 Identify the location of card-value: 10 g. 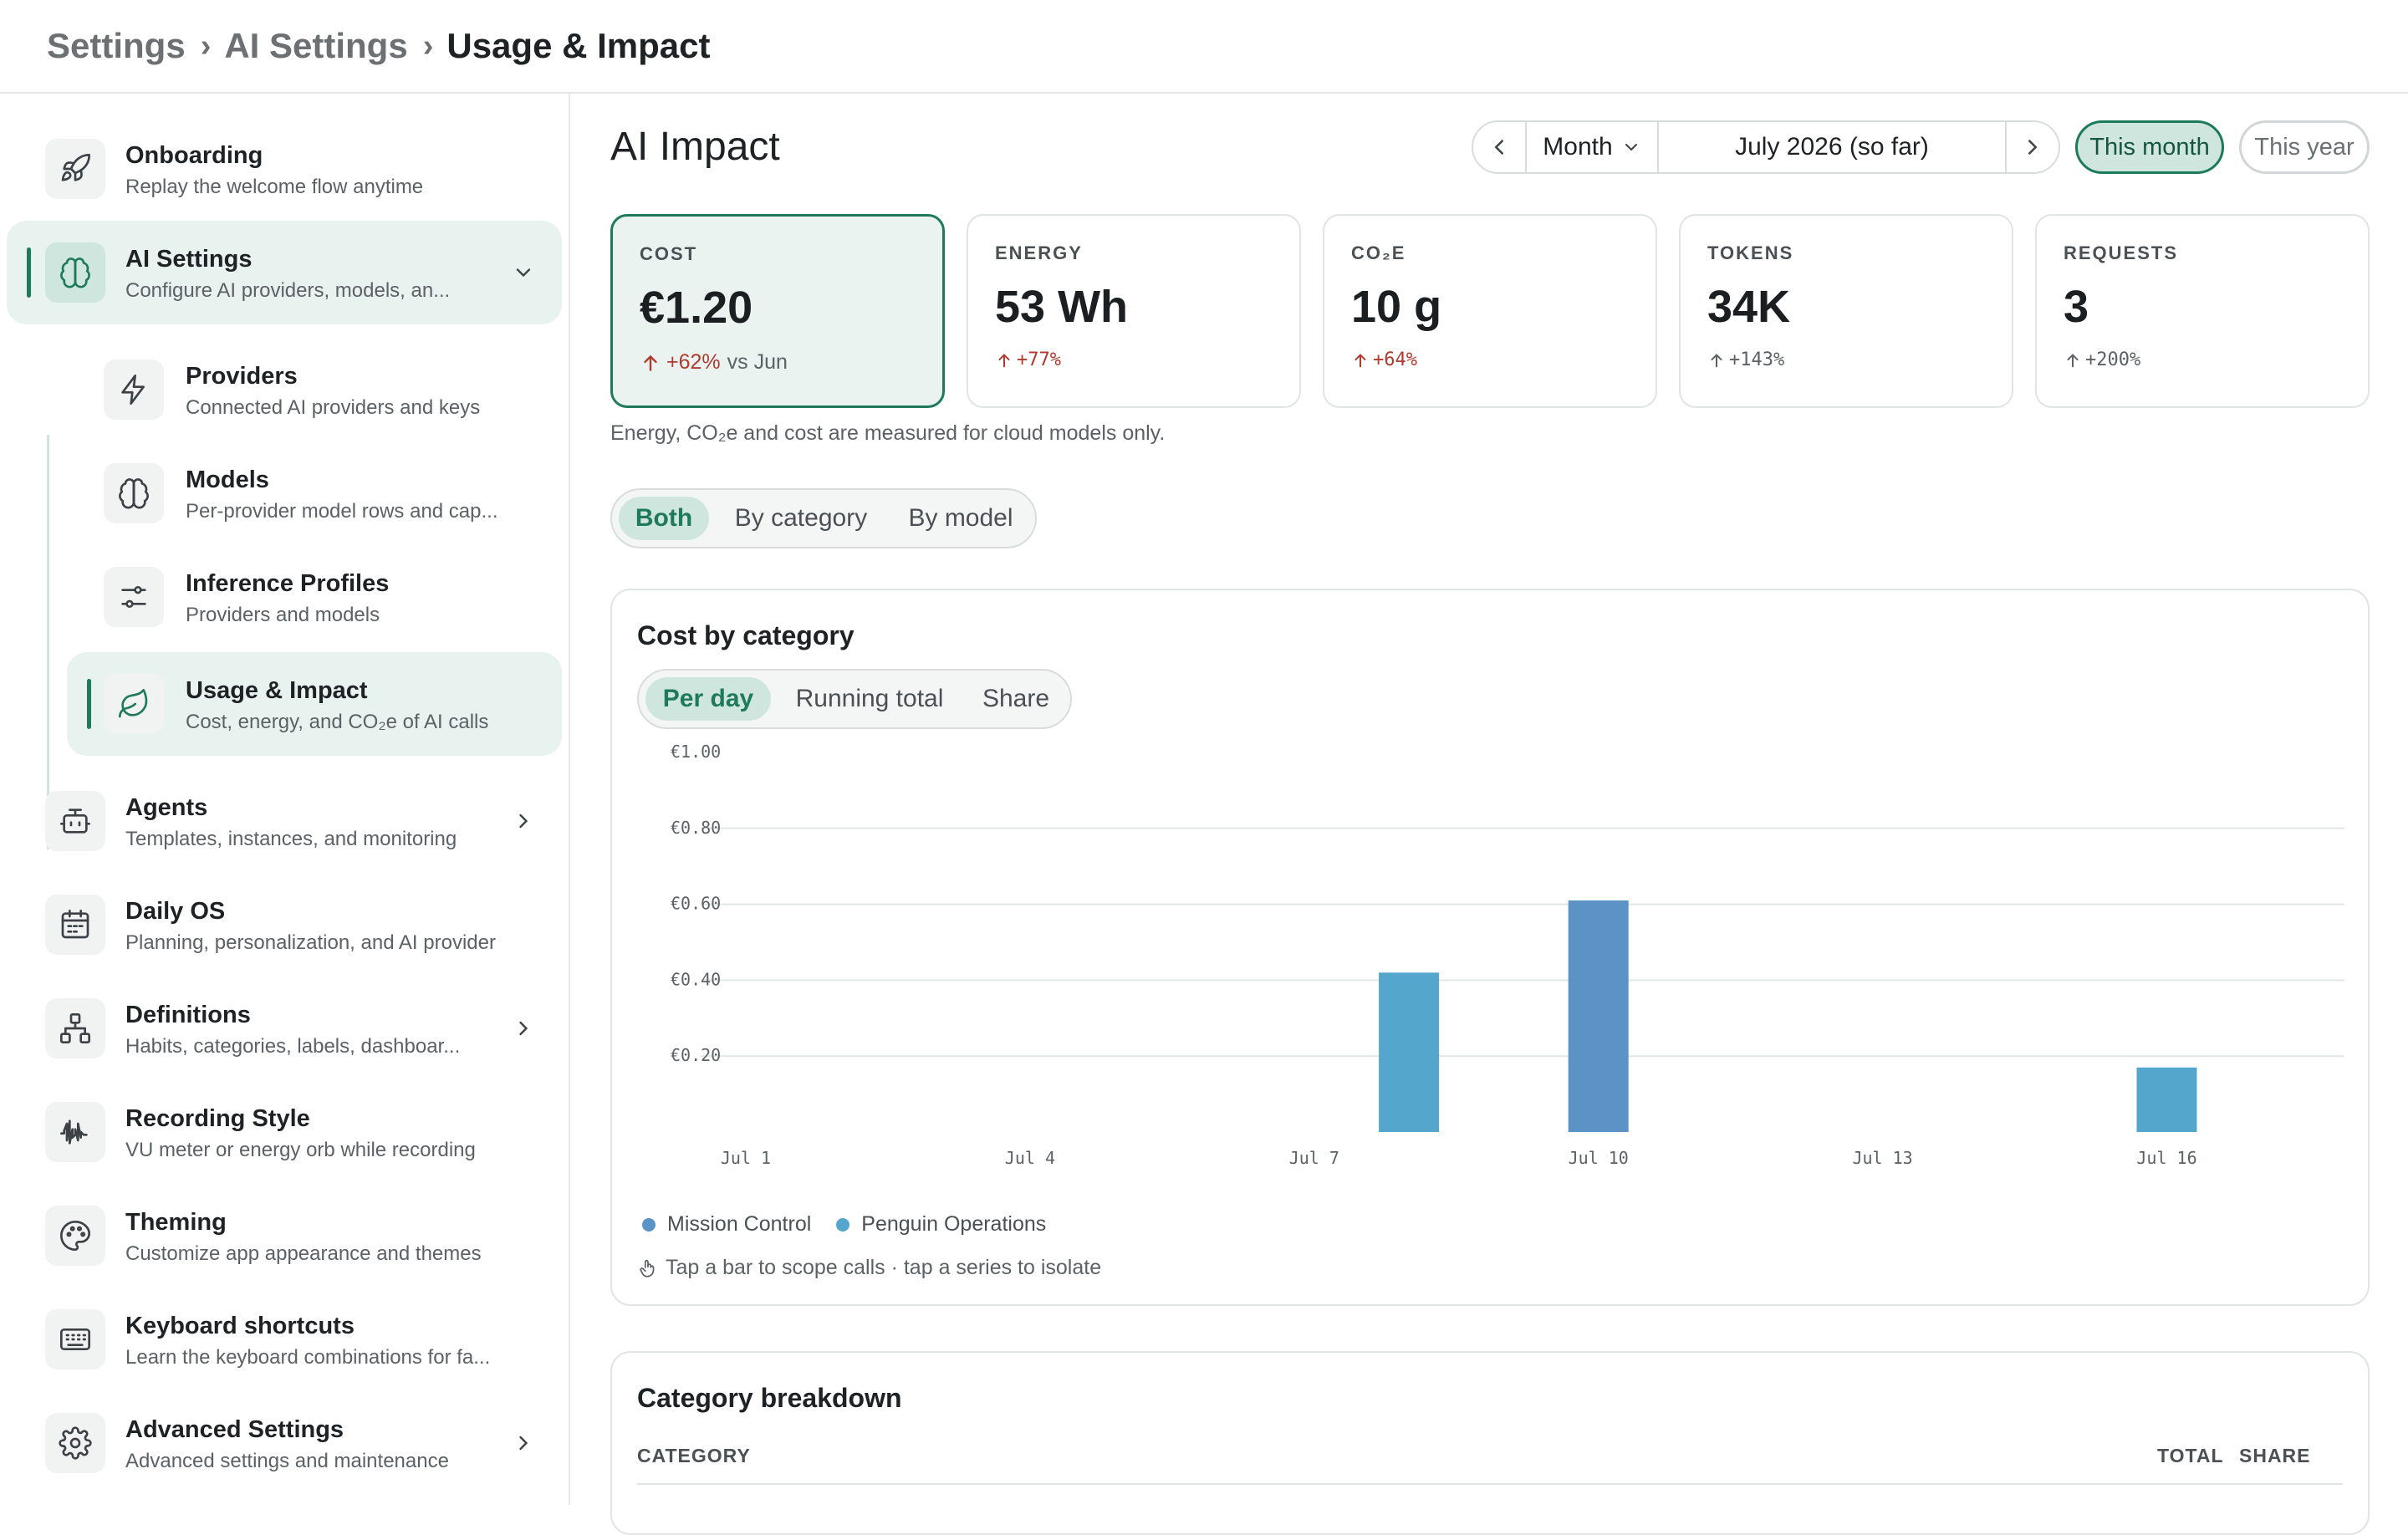
(1397, 307).